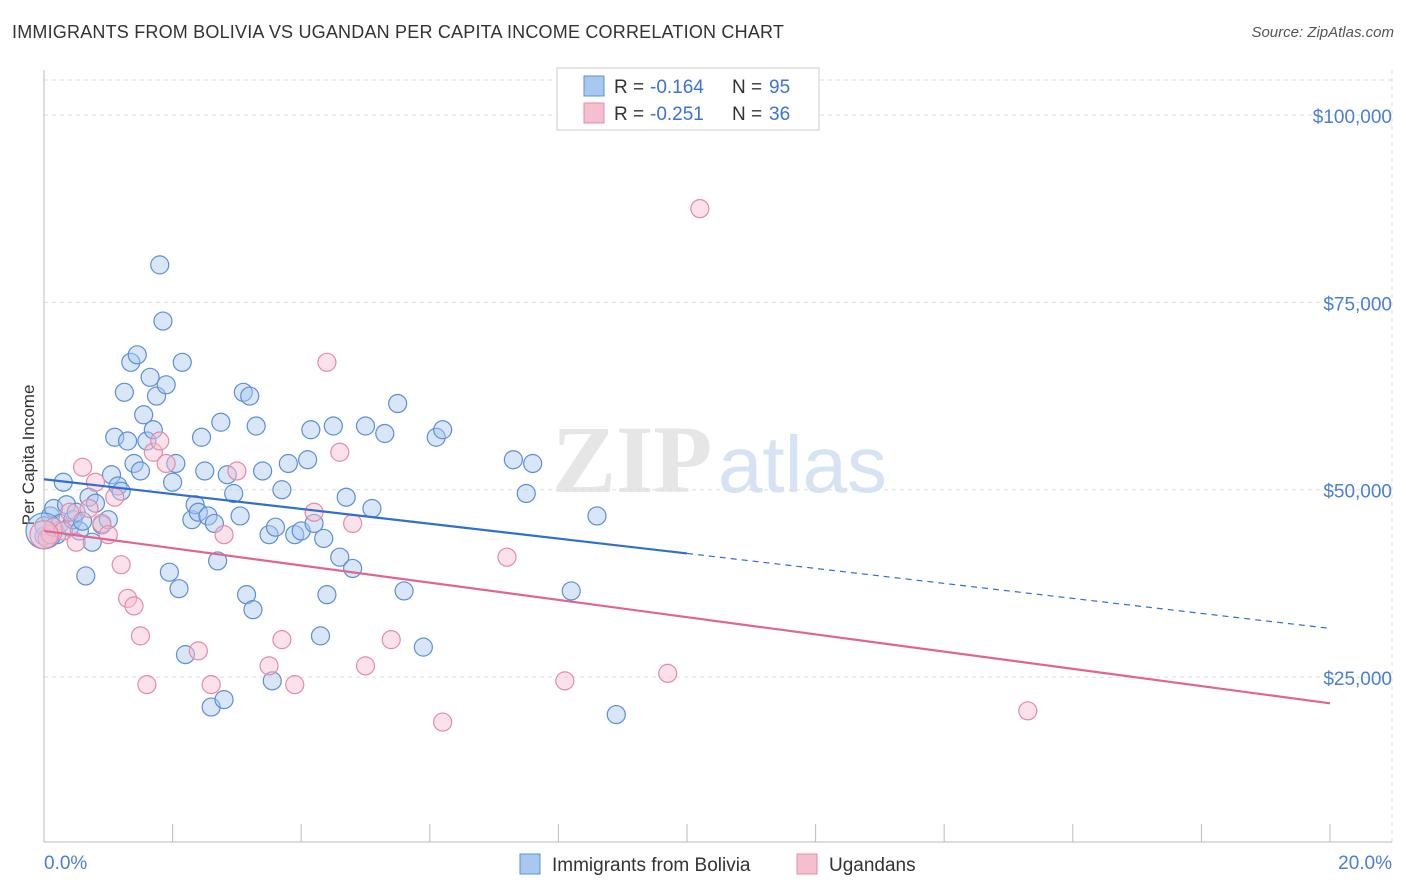 The image size is (1406, 892). I want to click on x-tick-label-max: 20.0%, so click(1365, 863).